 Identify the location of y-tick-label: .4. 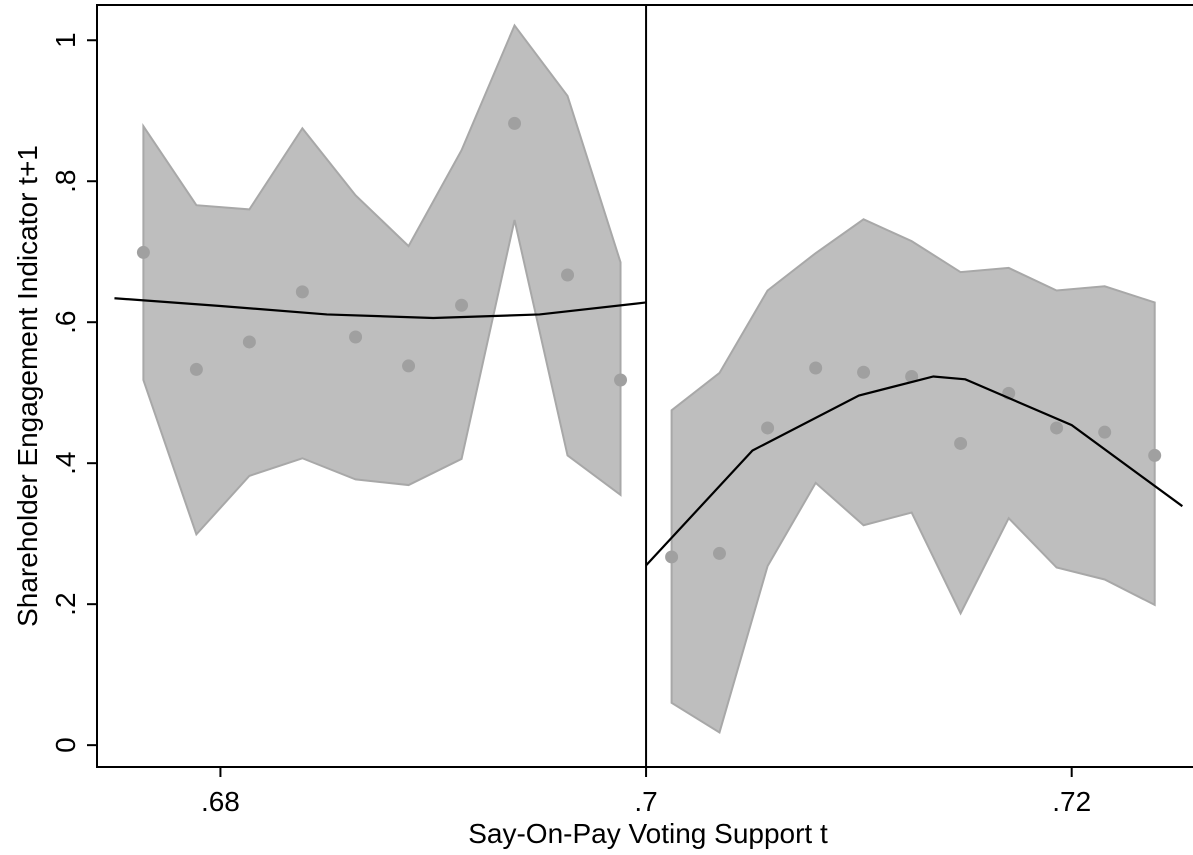
(65, 463).